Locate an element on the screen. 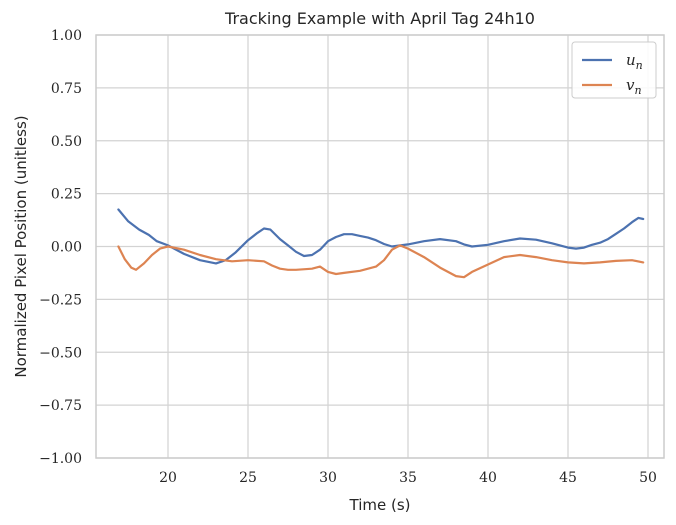  legend-box is located at coordinates (614, 70).